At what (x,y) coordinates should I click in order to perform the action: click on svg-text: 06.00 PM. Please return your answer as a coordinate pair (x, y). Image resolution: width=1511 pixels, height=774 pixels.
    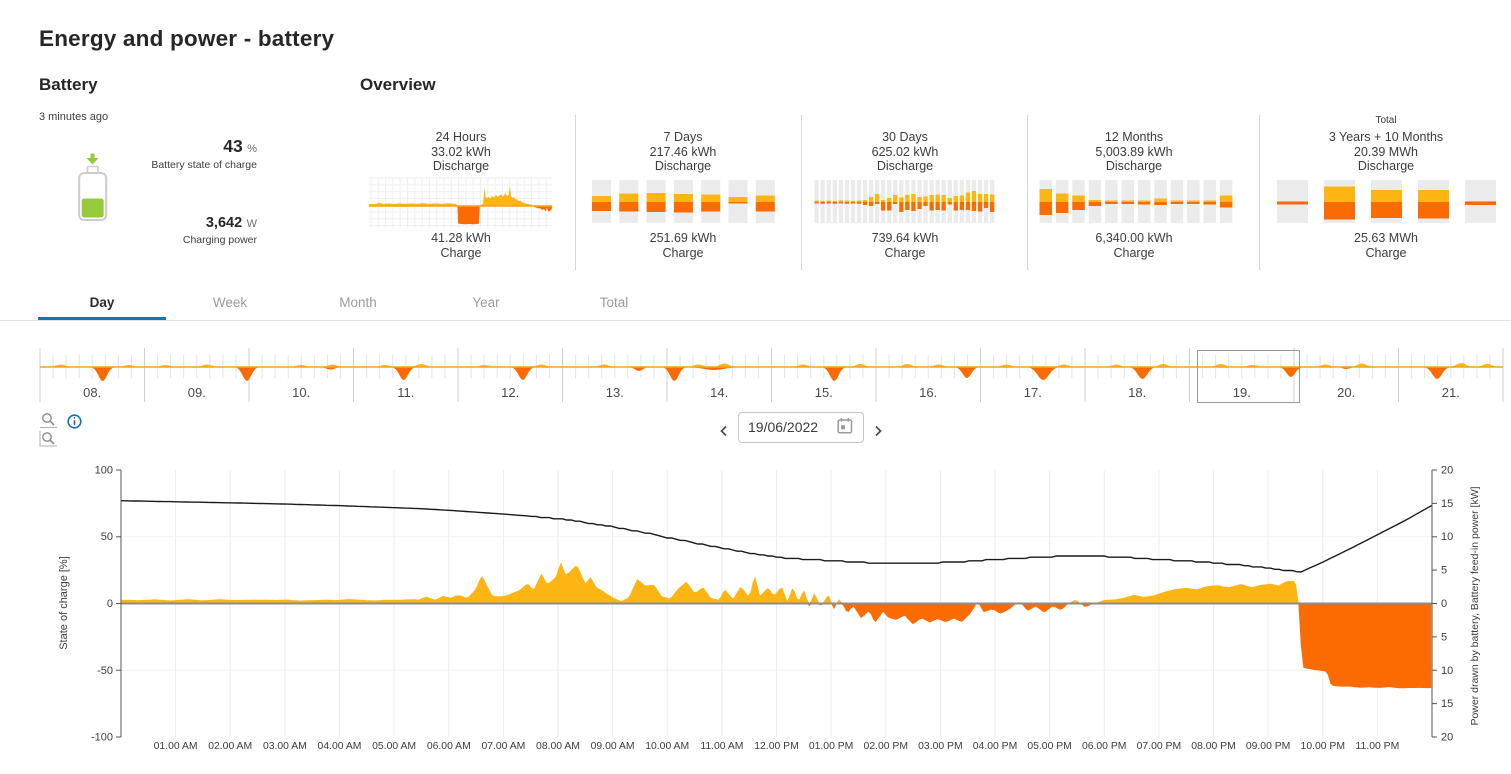
    Looking at the image, I should click on (1104, 746).